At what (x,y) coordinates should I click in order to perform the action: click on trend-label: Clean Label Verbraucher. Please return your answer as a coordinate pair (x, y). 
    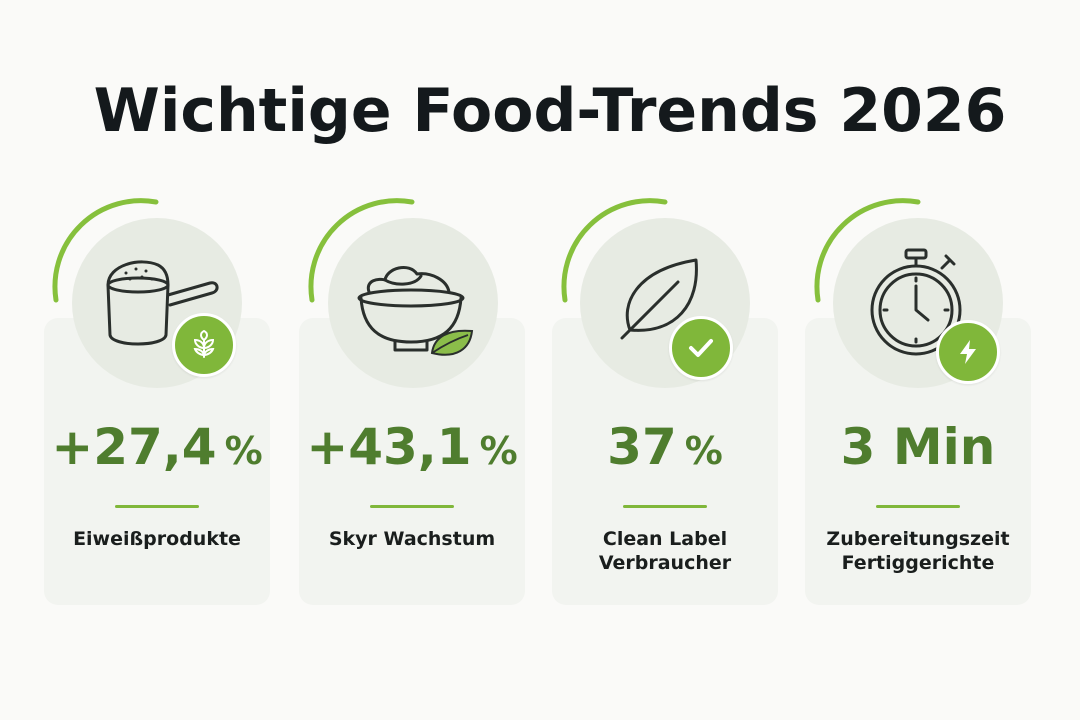
    Looking at the image, I should click on (665, 551).